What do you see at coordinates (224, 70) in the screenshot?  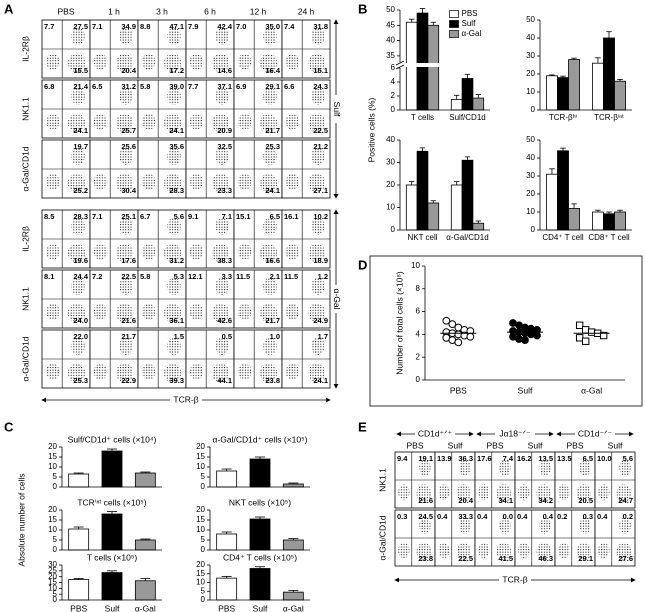 I see `quadrant-percent: 14.6` at bounding box center [224, 70].